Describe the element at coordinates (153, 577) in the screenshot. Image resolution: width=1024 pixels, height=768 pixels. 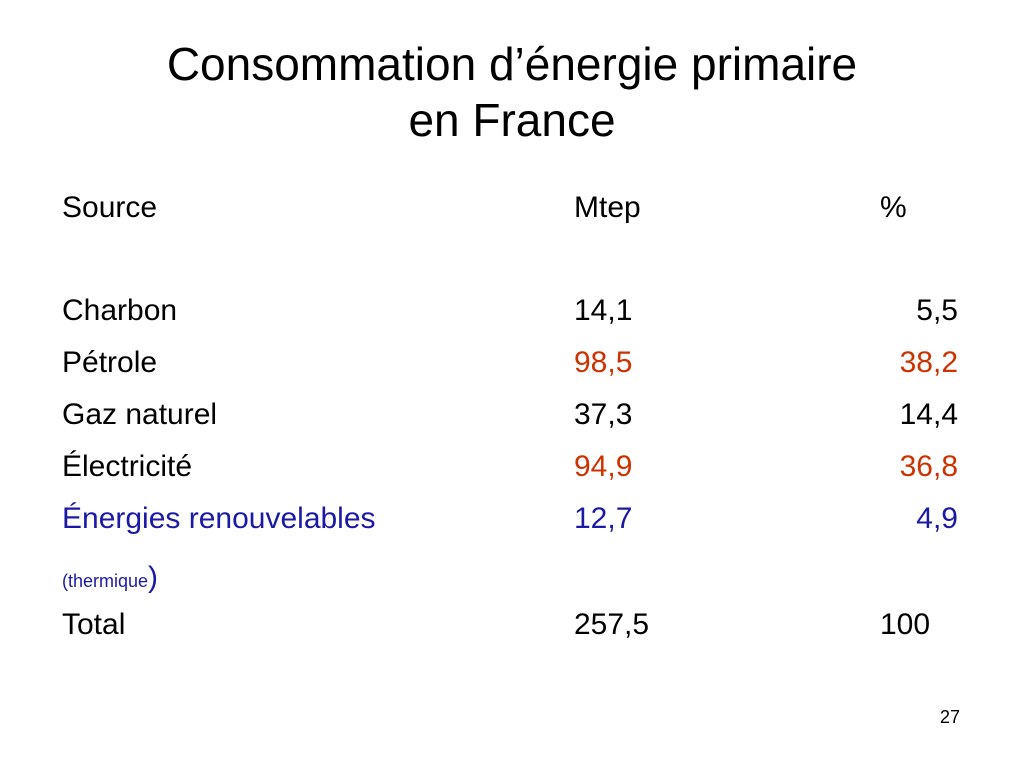
I see `note-close-paren: )` at that location.